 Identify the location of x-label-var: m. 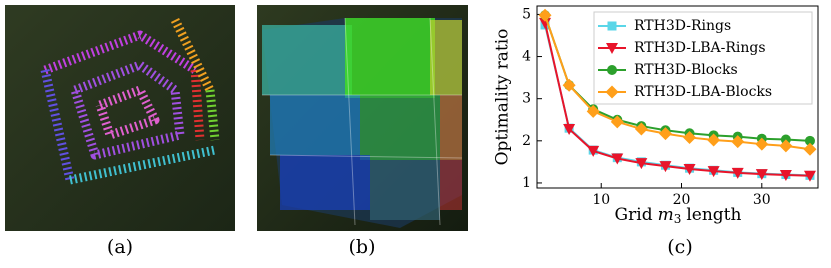
(666, 215).